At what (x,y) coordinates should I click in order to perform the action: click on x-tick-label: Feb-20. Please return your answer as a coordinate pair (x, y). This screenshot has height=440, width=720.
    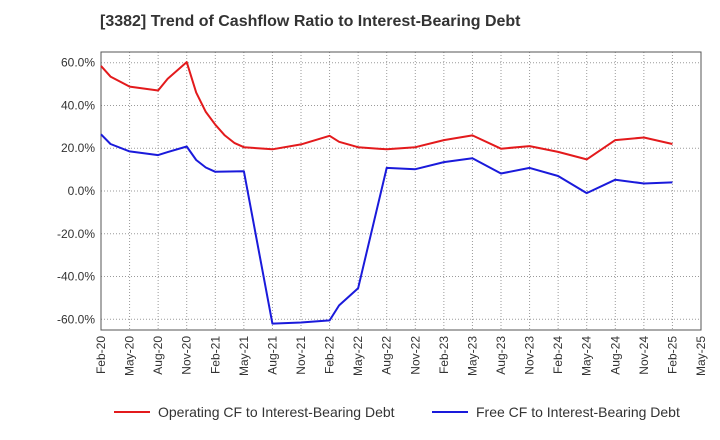
    Looking at the image, I should click on (101, 355).